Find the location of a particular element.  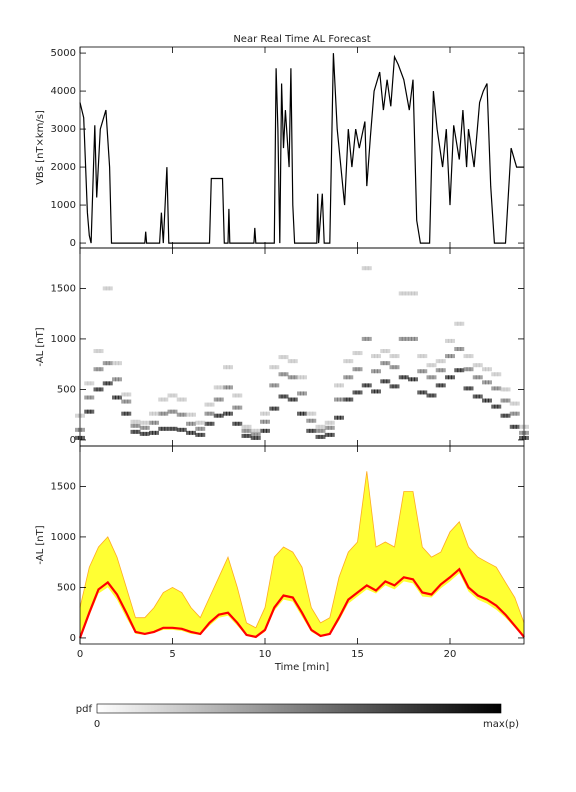

colorbar-min: 0 is located at coordinates (97, 724).